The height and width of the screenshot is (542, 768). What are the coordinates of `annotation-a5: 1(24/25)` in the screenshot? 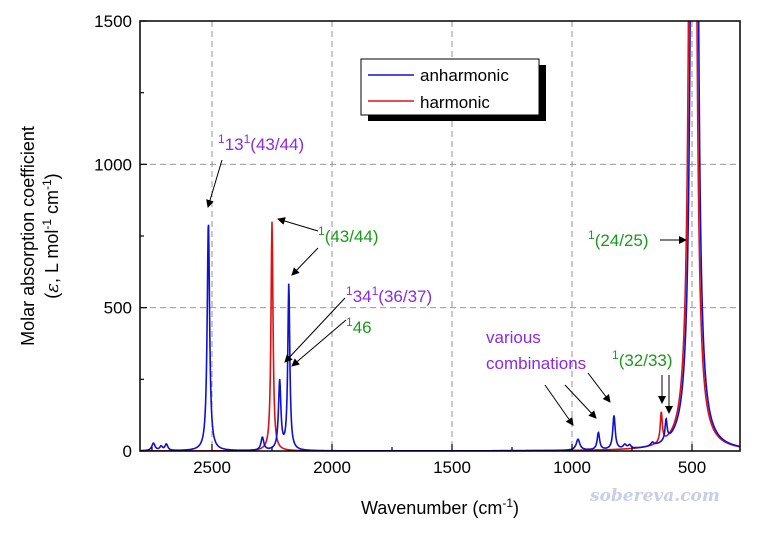 It's located at (618, 239).